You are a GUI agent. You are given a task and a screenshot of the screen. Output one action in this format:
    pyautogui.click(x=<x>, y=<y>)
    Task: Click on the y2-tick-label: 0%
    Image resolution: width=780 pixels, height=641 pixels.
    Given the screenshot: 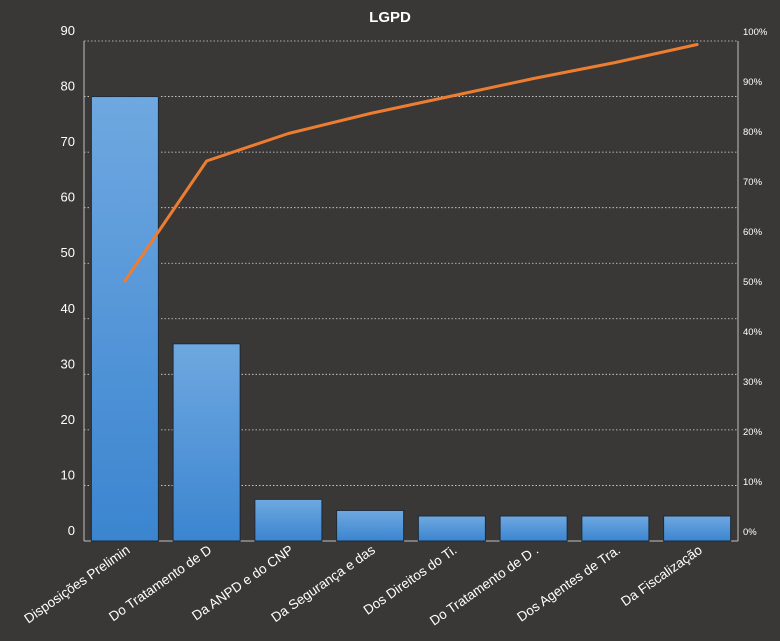 What is the action you would take?
    pyautogui.click(x=750, y=532)
    